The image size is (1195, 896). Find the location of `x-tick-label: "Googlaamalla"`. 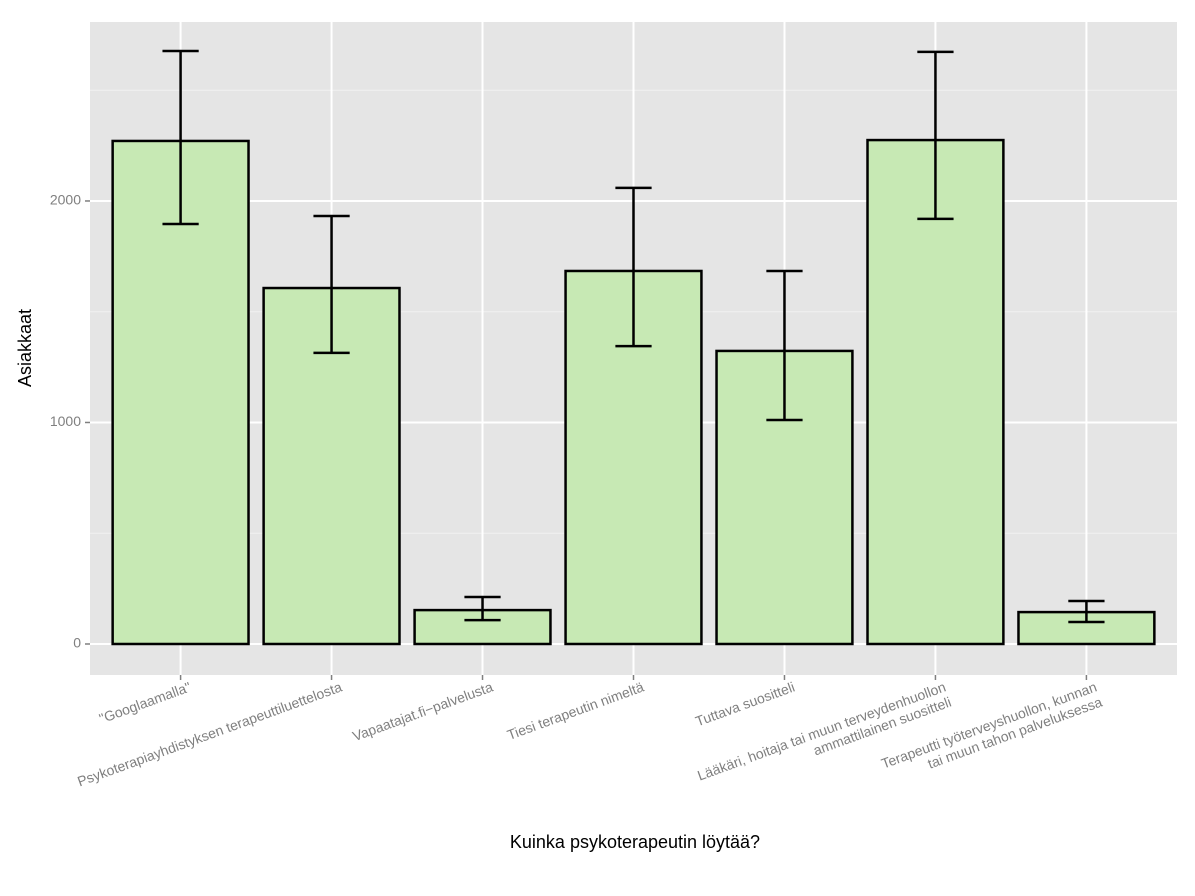

x-tick-label: "Googlaamalla" is located at coordinates (145, 702).